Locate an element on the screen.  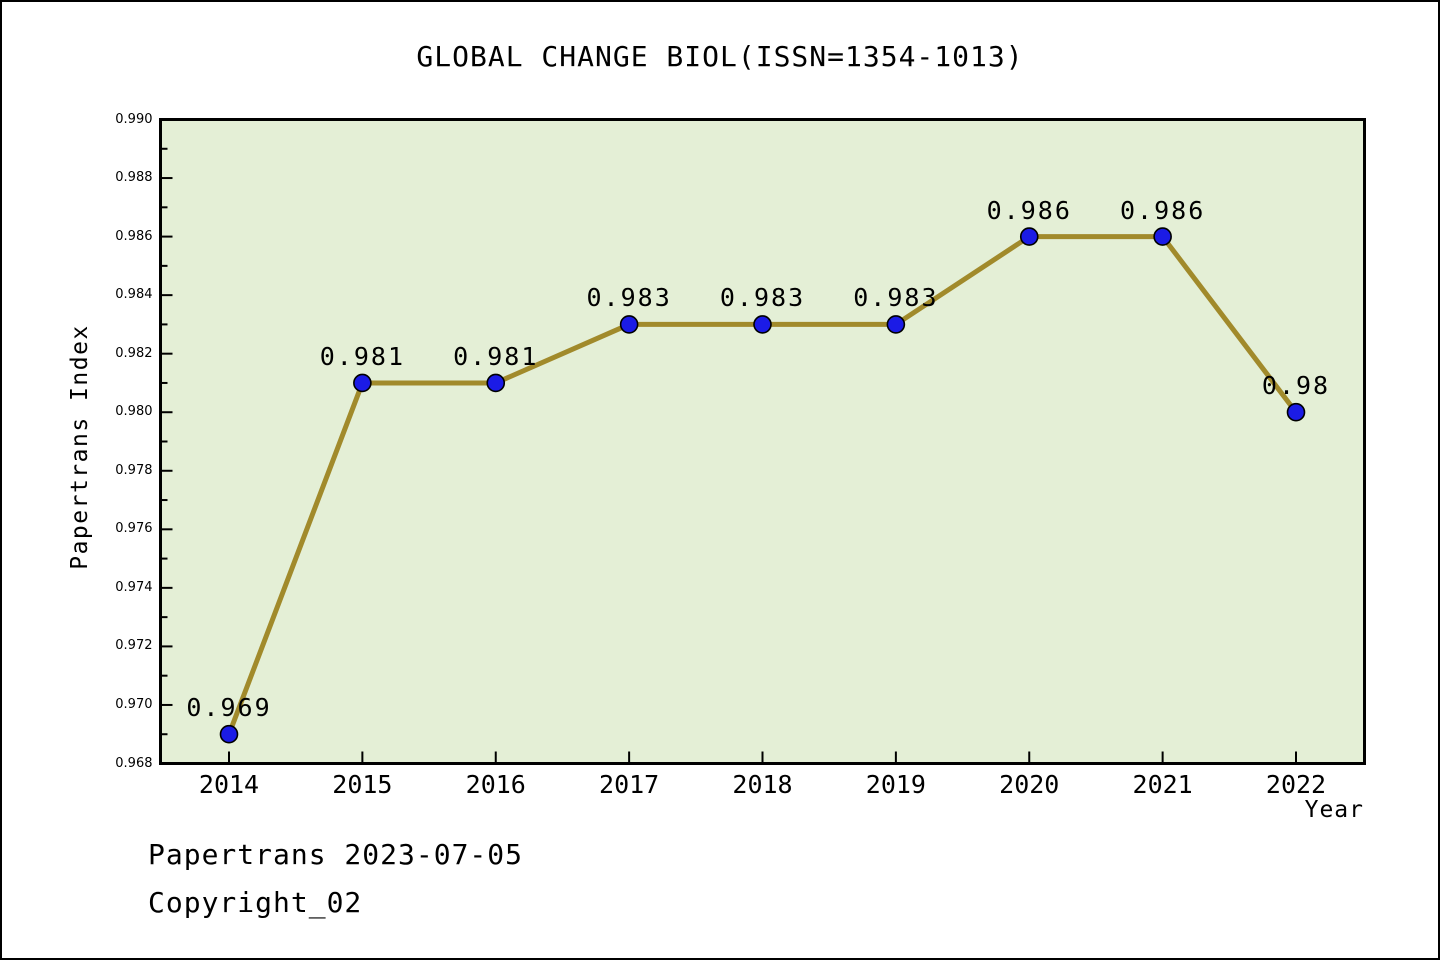
x-tick-label: 2020 is located at coordinates (1029, 784).